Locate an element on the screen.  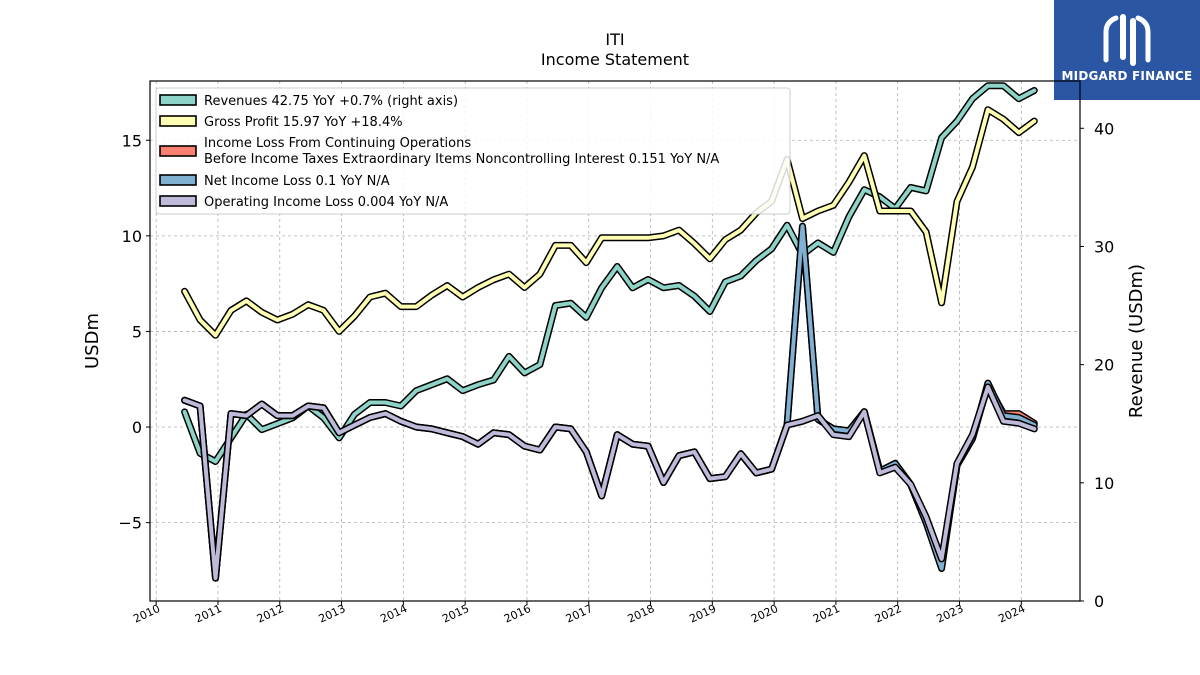
y-right-tick-label: 10 is located at coordinates (1104, 483).